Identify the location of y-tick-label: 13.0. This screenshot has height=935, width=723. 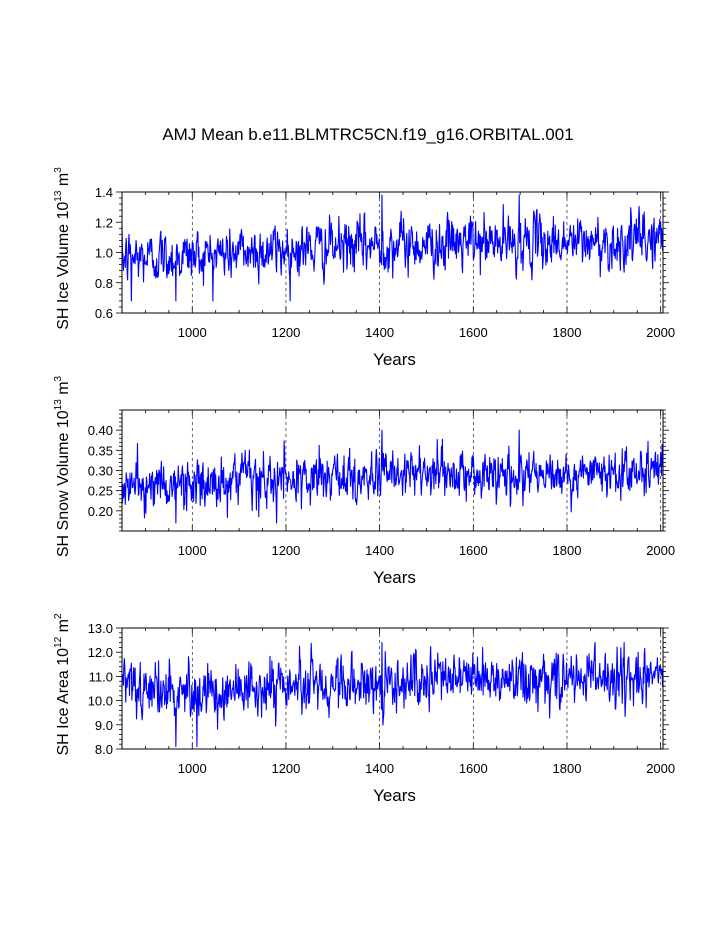
(100, 628).